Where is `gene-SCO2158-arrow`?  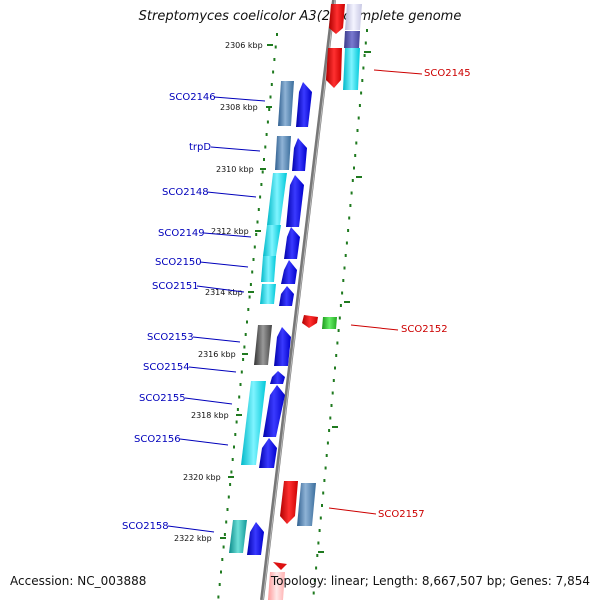 gene-SCO2158-arrow is located at coordinates (255, 538).